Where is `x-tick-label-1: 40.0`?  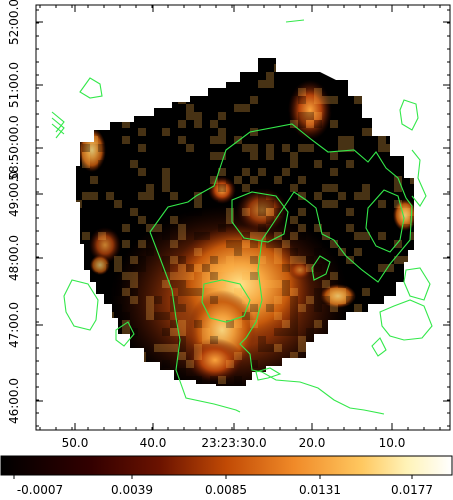
x-tick-label-1: 40.0 is located at coordinates (153, 443).